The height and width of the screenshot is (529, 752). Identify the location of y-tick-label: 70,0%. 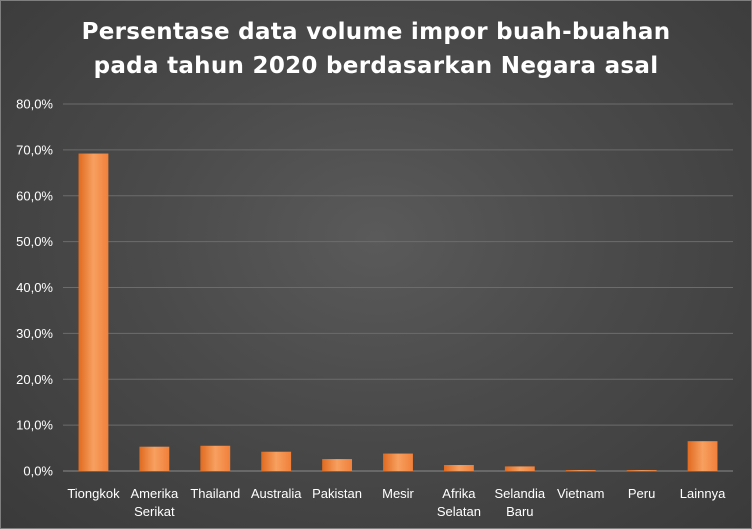
(34, 149).